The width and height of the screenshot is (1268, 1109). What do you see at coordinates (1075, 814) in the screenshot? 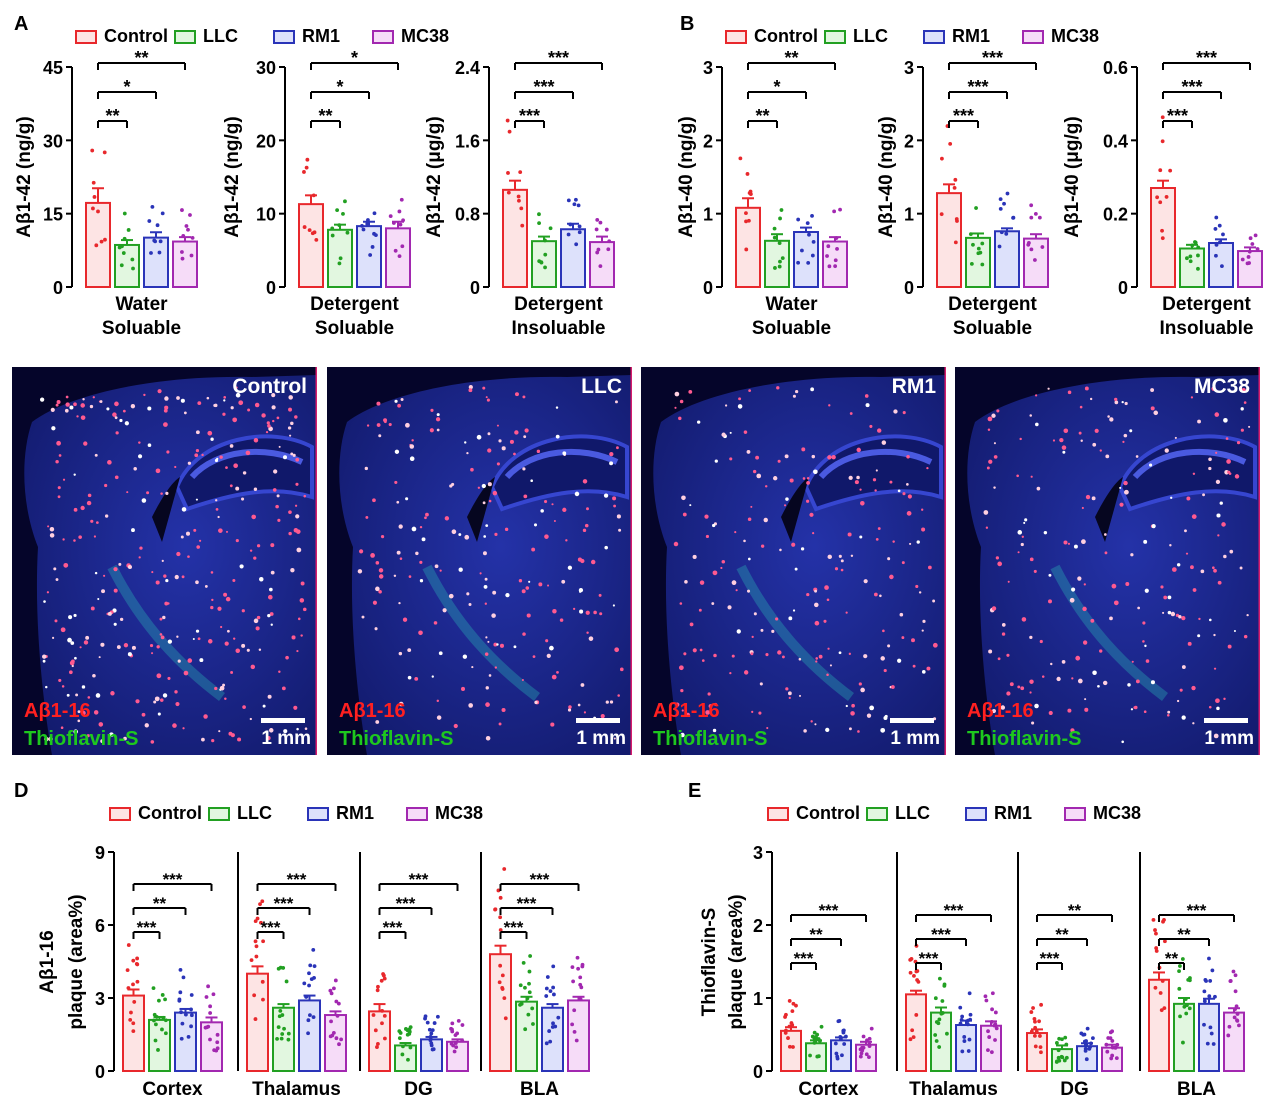
I see `legend-swatch-mc38` at bounding box center [1075, 814].